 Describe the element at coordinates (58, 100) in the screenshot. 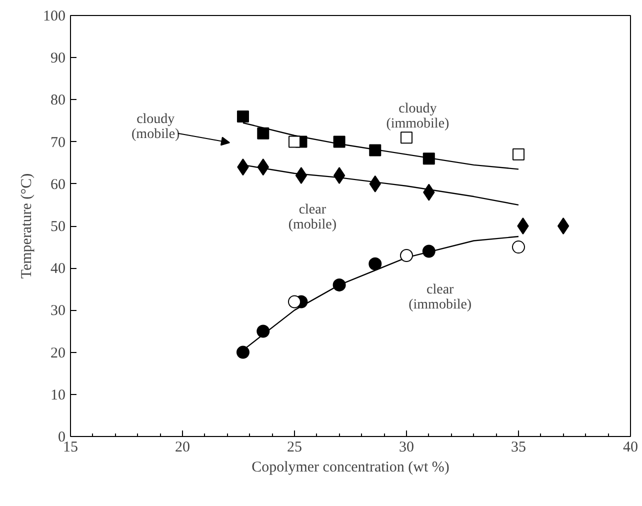

I see `y-tick-label: 80` at that location.